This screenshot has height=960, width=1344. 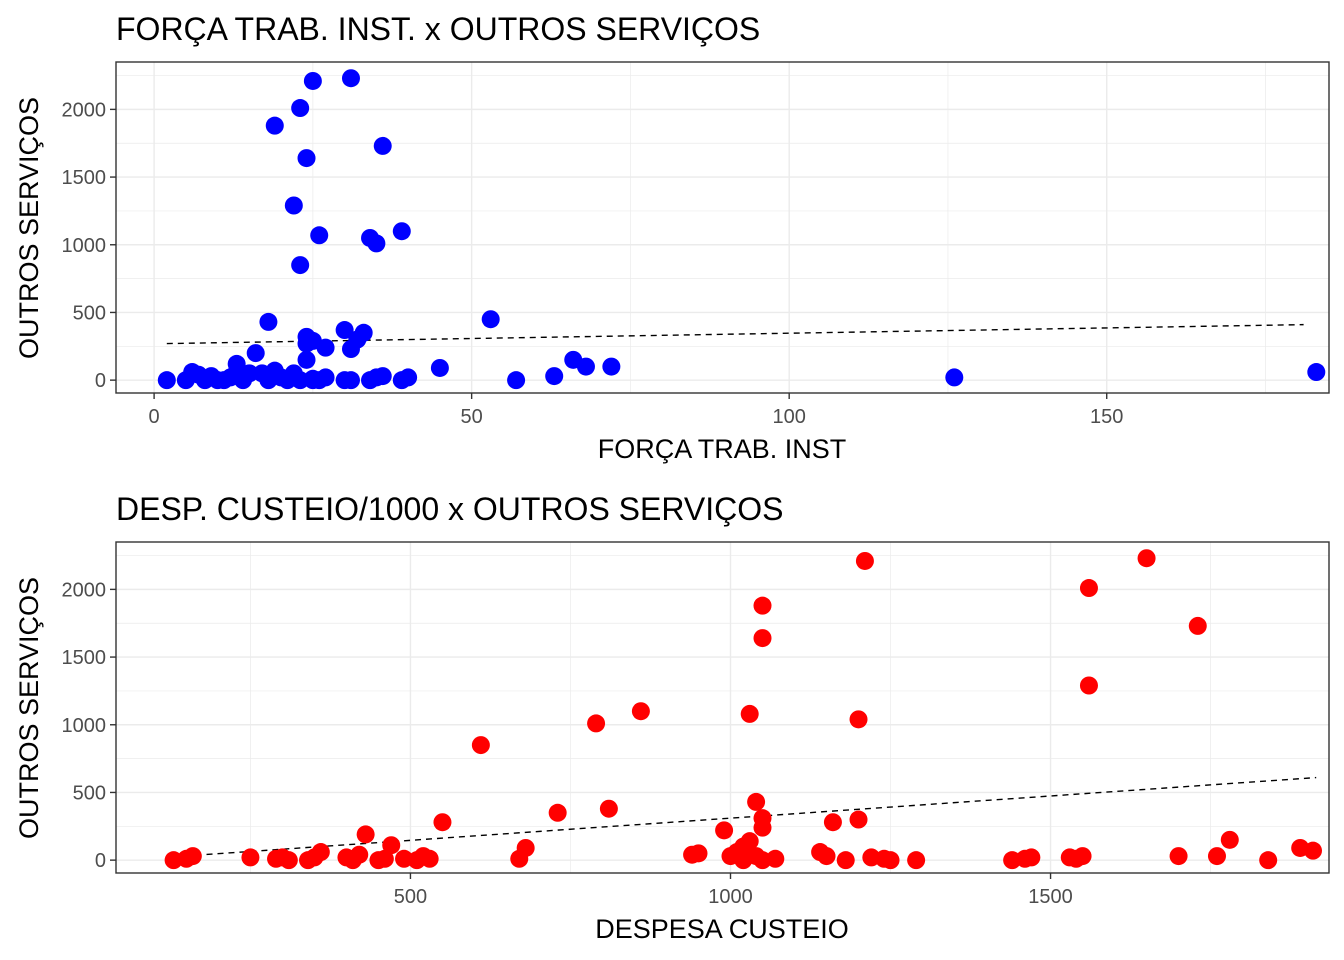 I want to click on chart-2-trend-line, so click(x=745, y=817).